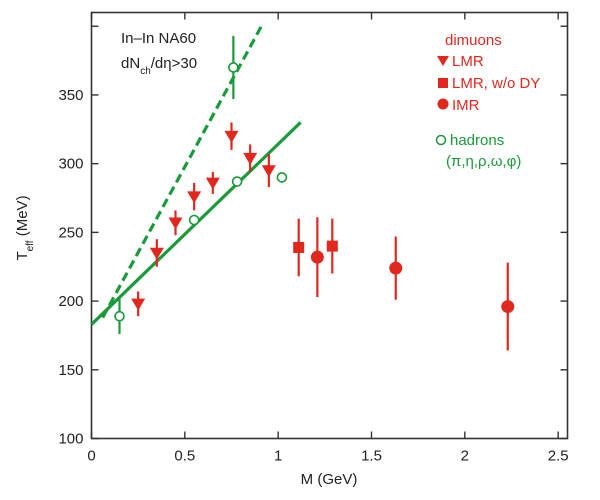  I want to click on legend-triangle-icon, so click(443, 61).